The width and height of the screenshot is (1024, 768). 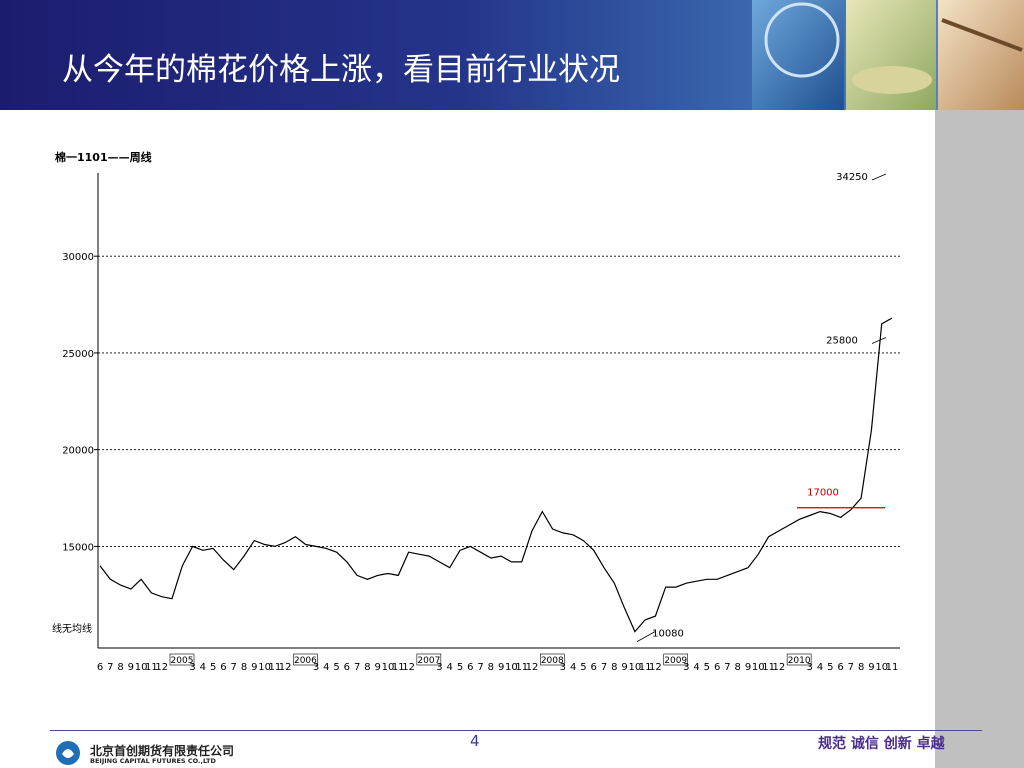 I want to click on annotation: 10080, so click(x=668, y=634).